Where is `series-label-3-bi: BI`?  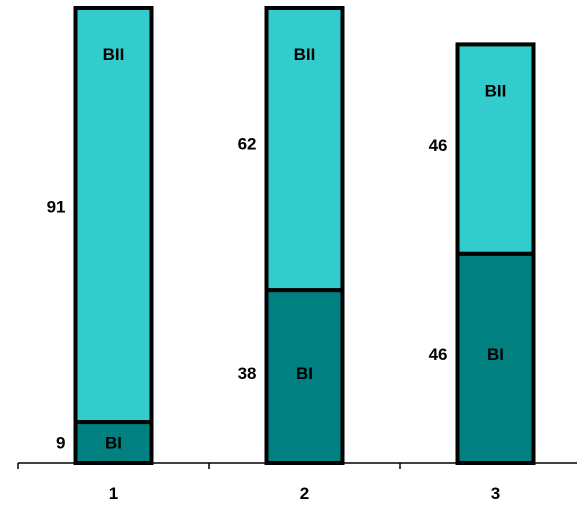
series-label-3-bi: BI is located at coordinates (495, 354).